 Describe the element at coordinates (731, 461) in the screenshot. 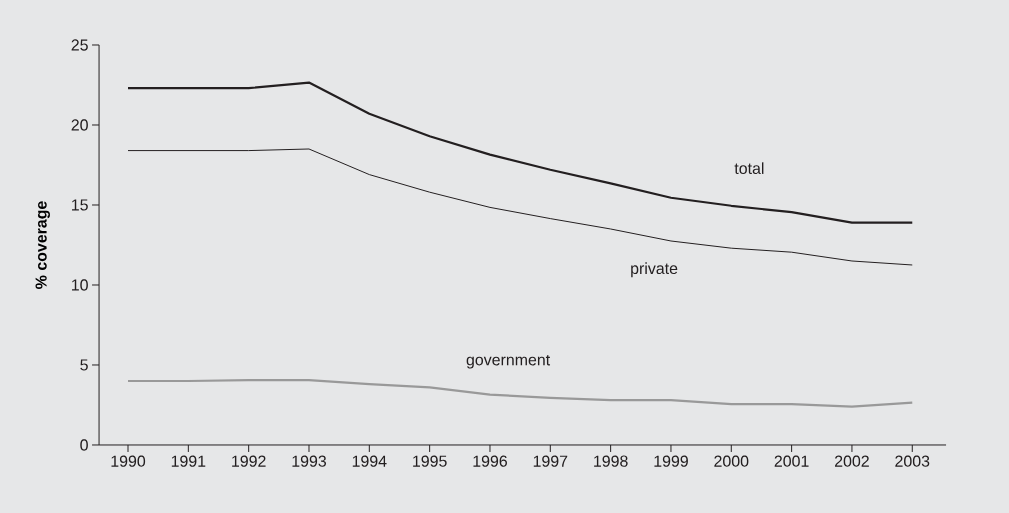

I see `x-tick-label: 2000` at that location.